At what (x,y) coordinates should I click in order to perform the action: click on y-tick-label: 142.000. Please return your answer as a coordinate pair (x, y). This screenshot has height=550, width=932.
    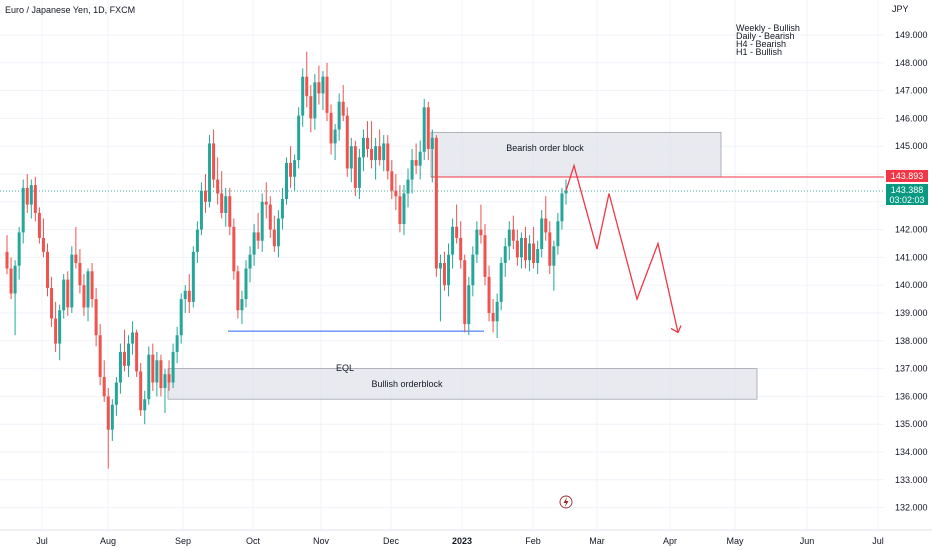
    Looking at the image, I should click on (911, 230).